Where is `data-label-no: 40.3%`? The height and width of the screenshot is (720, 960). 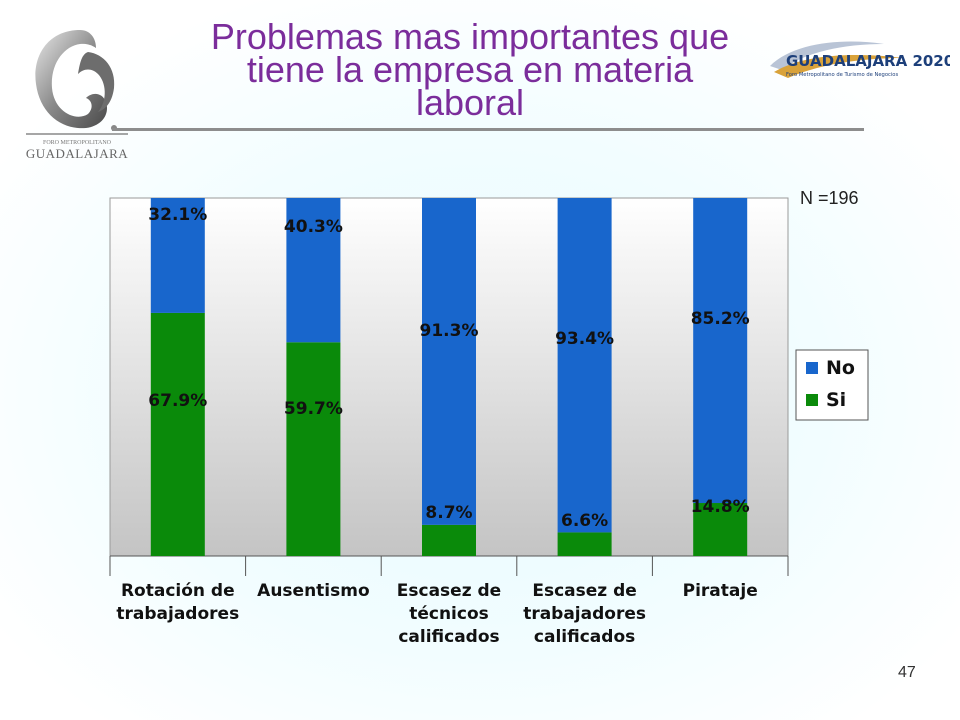 data-label-no: 40.3% is located at coordinates (313, 227).